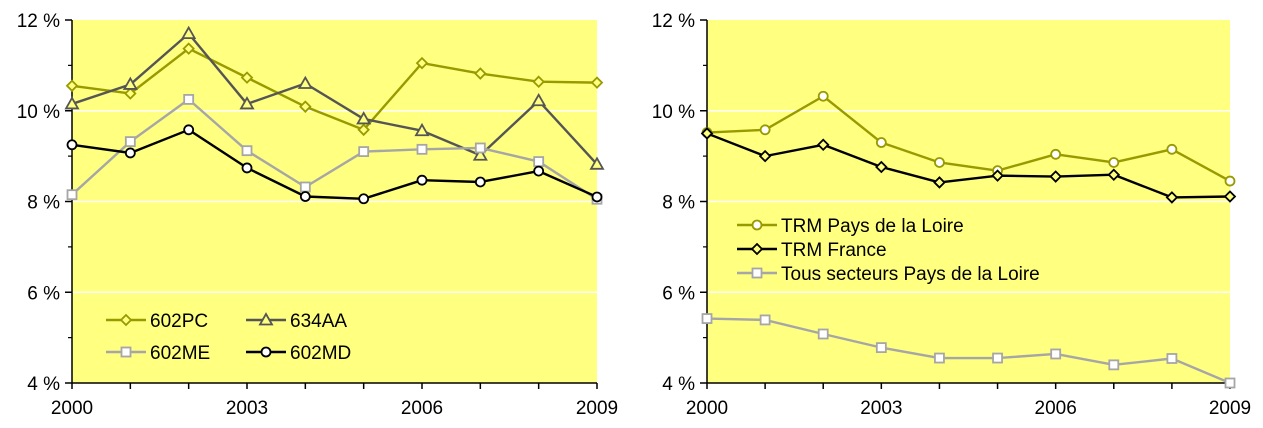 The image size is (1263, 428). Describe the element at coordinates (872, 226) in the screenshot. I see `legend-label: TRM Pays de la Loire` at that location.